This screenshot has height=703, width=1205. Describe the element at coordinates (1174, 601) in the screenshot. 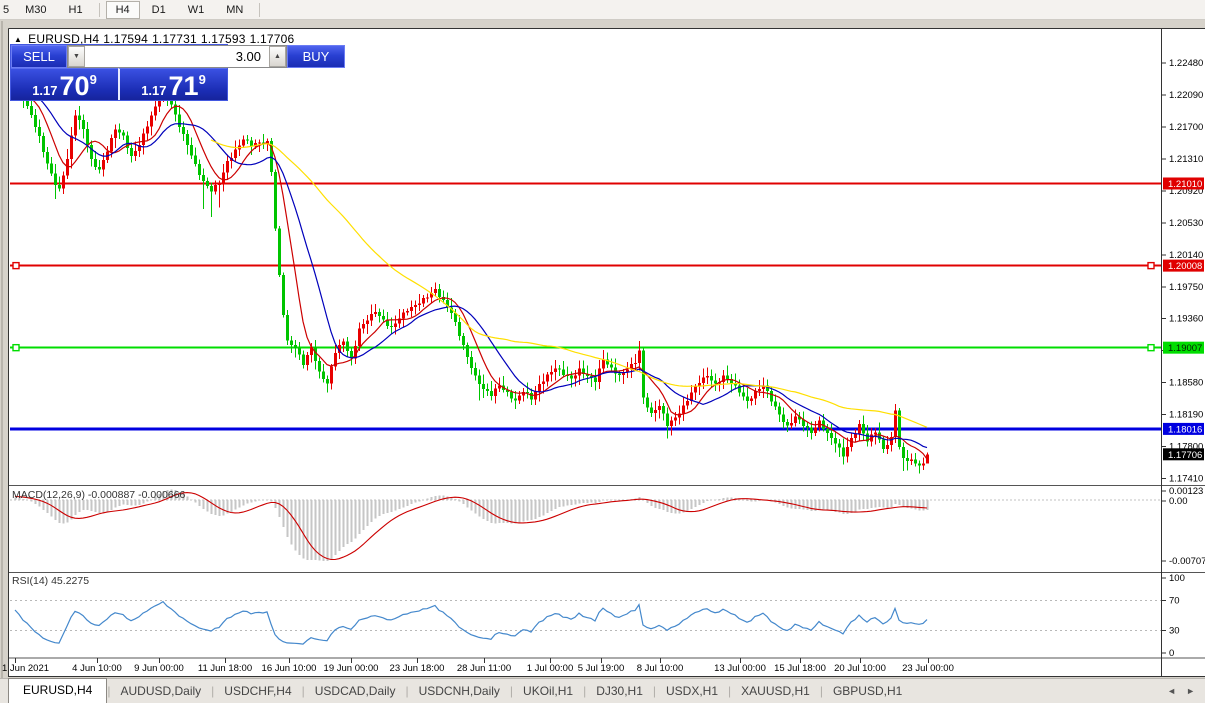

I see `svg-text: 70` at that location.